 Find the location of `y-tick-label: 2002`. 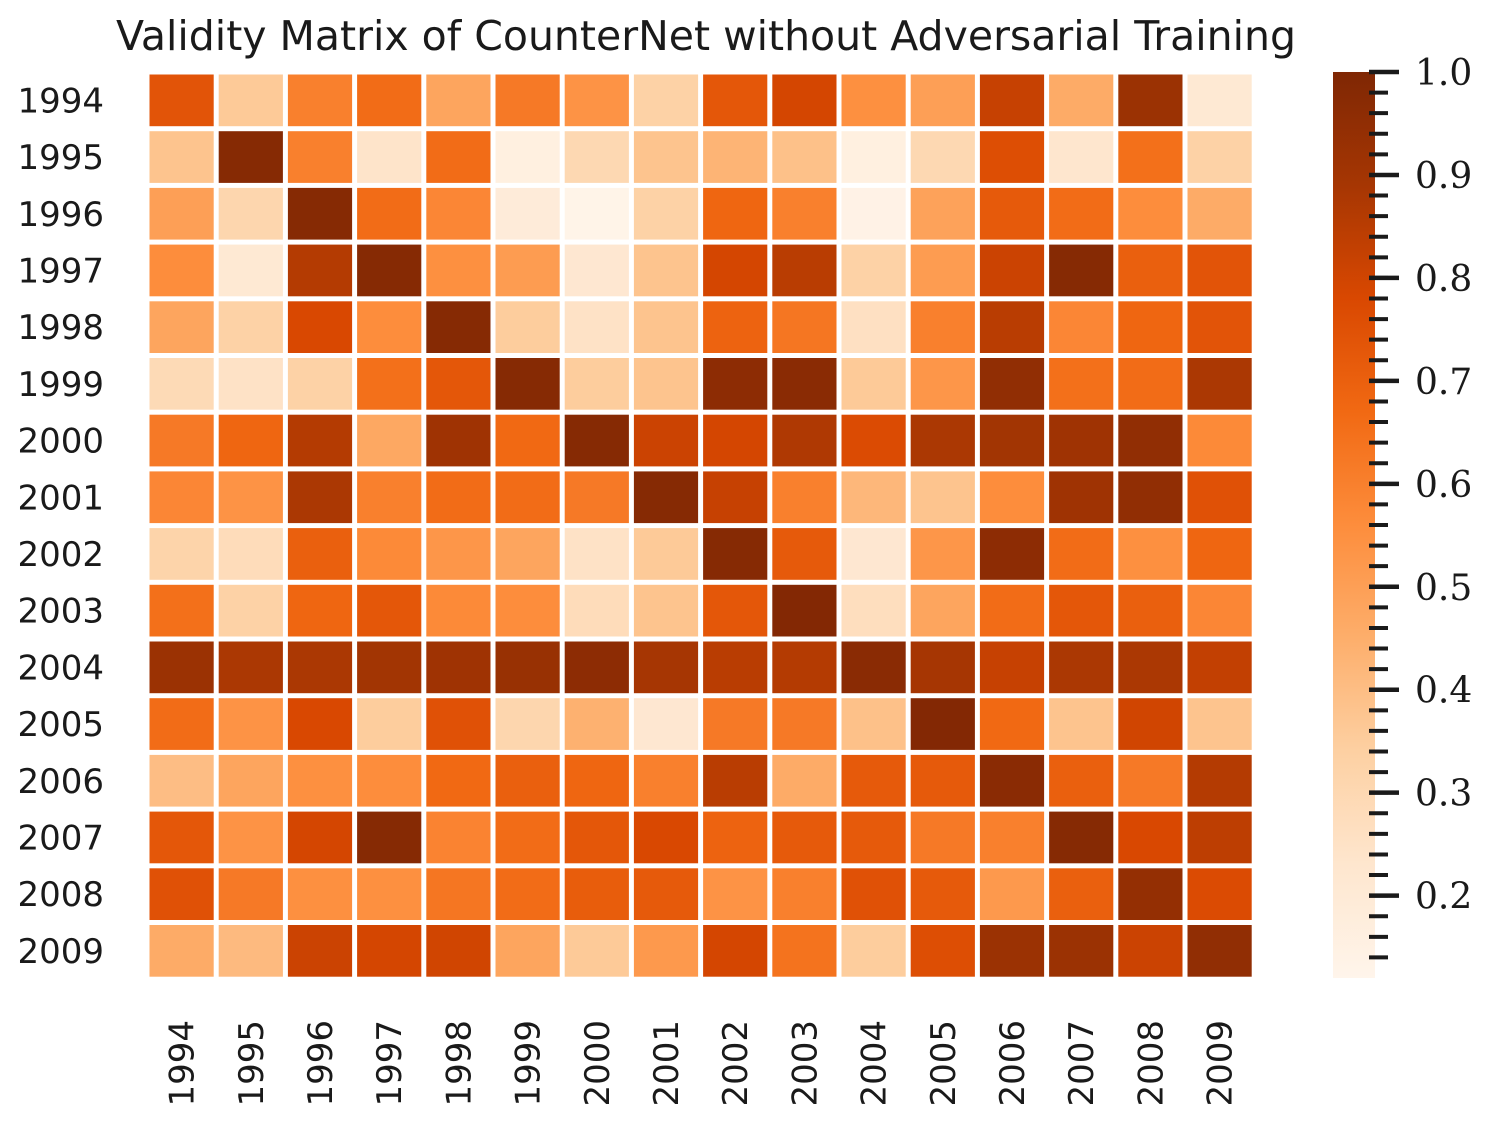

y-tick-label: 2002 is located at coordinates (60, 555).